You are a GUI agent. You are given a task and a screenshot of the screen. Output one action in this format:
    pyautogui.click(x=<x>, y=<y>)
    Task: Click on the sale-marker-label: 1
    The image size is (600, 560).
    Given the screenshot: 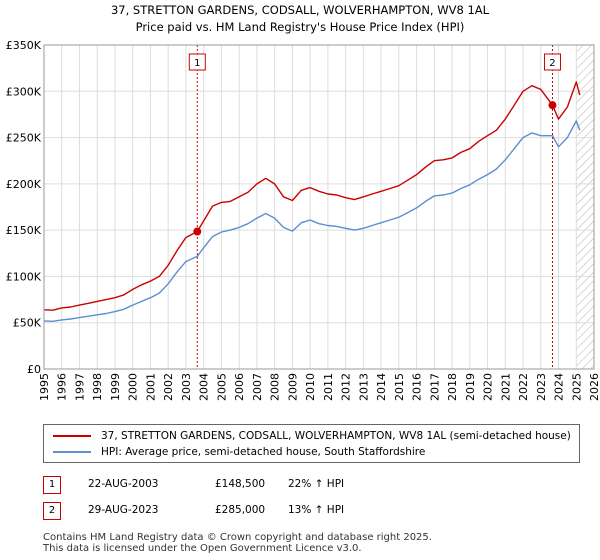 What is the action you would take?
    pyautogui.click(x=197, y=63)
    